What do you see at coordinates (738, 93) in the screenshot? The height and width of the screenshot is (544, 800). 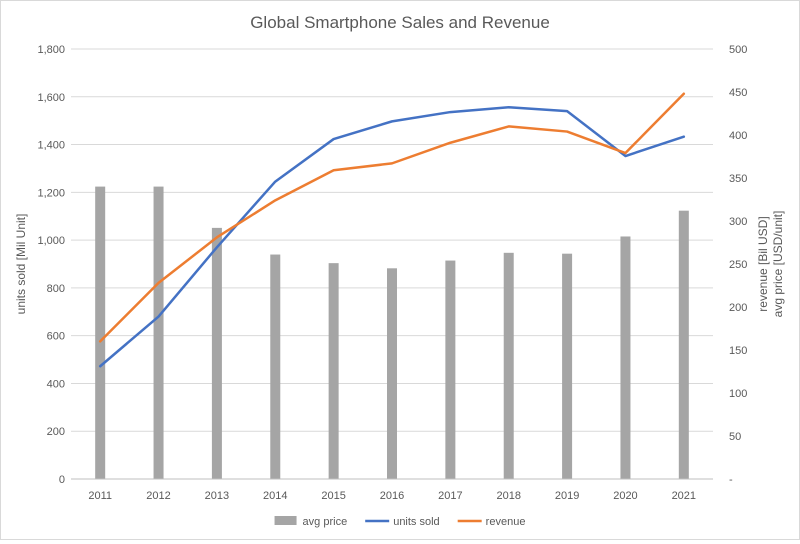 I see `right-tick-label: 450` at bounding box center [738, 93].